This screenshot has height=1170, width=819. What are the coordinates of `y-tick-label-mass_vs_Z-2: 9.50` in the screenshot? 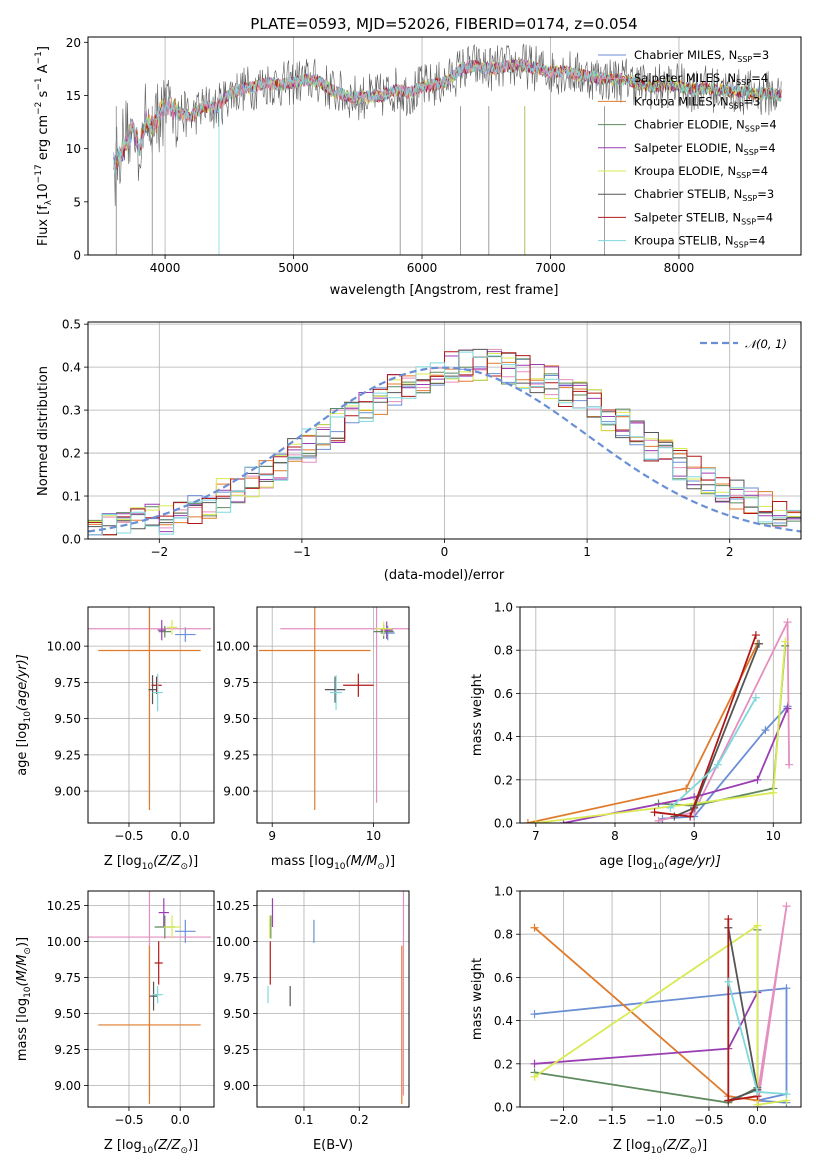 It's located at (67, 1014).